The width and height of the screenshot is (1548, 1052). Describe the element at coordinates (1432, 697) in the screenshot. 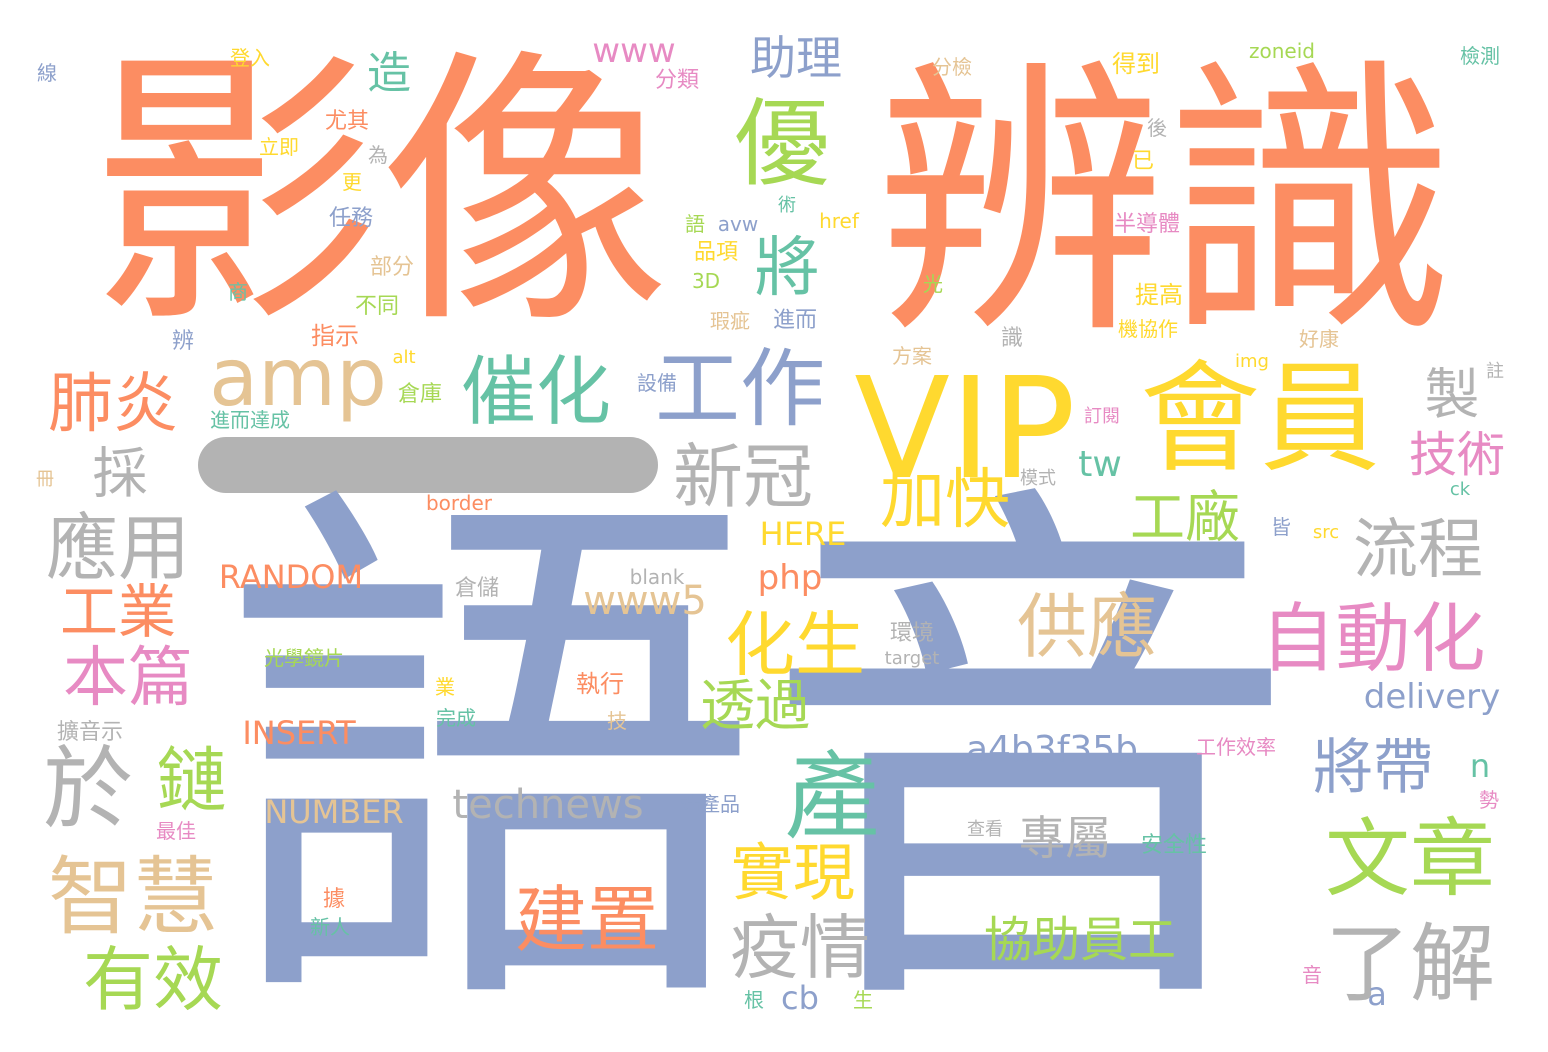

I see `word: delivery` at that location.